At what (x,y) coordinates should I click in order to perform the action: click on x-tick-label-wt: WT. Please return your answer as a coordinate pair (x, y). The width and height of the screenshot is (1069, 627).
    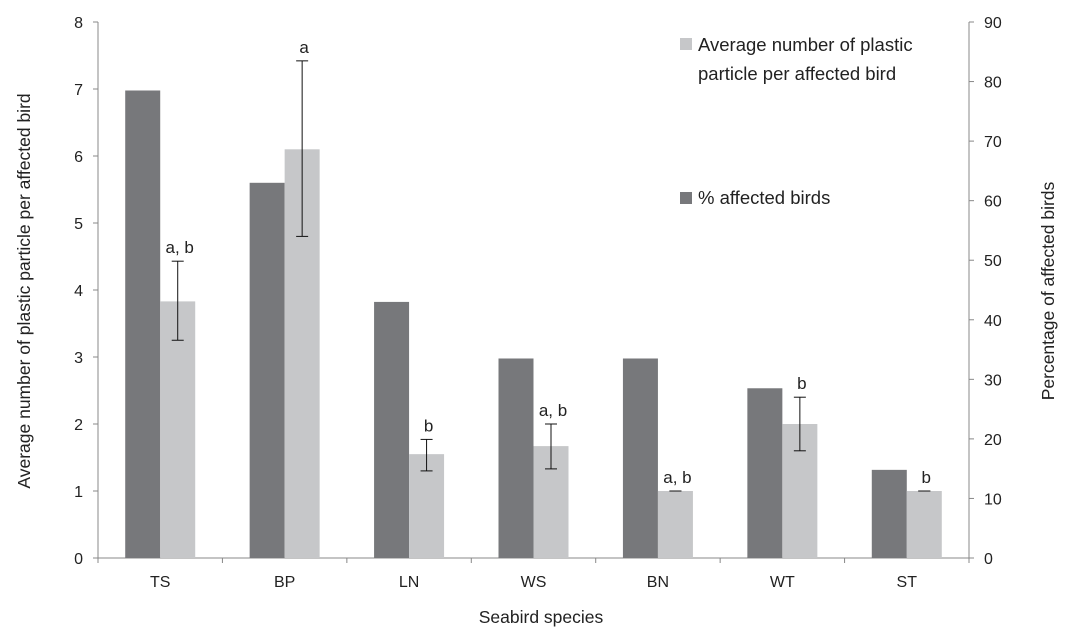
    Looking at the image, I should click on (782, 582).